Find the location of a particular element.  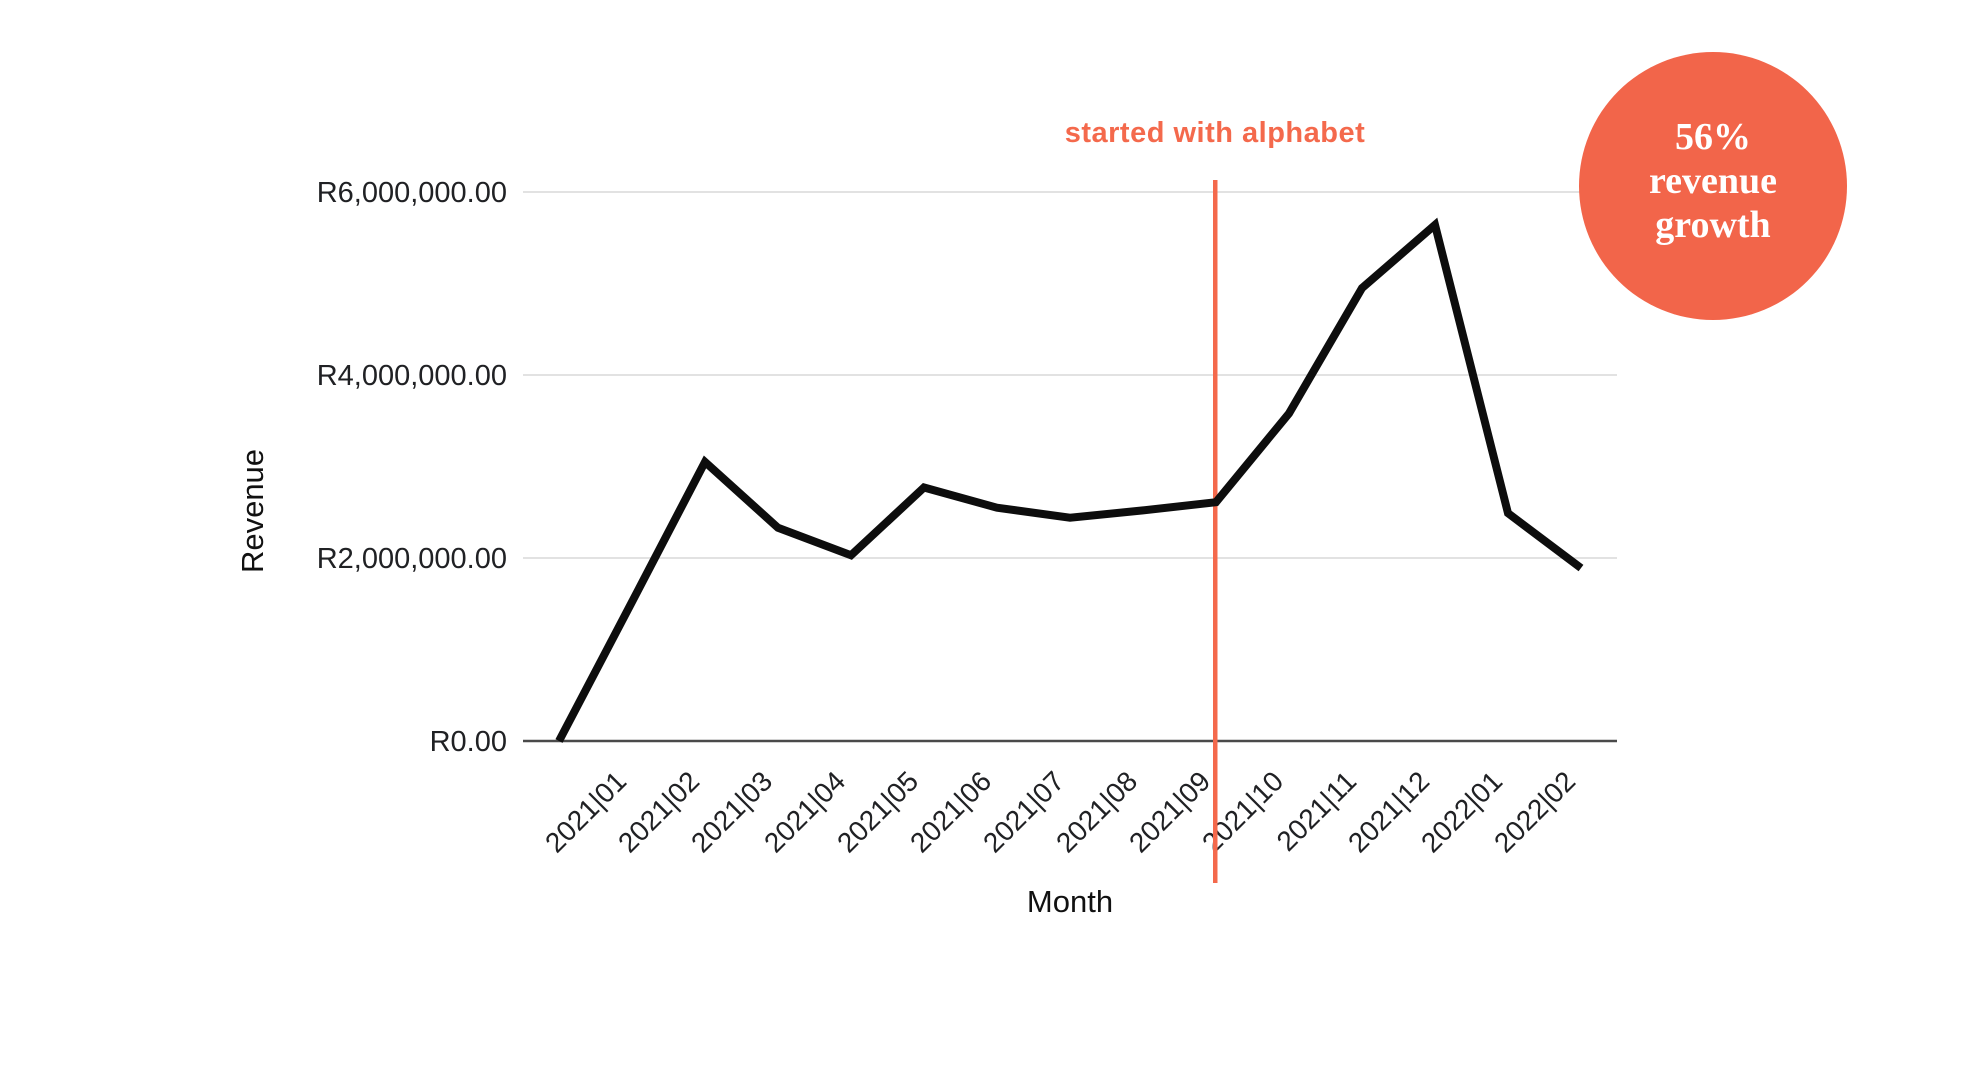

event-annotation-line is located at coordinates (1215, 531).